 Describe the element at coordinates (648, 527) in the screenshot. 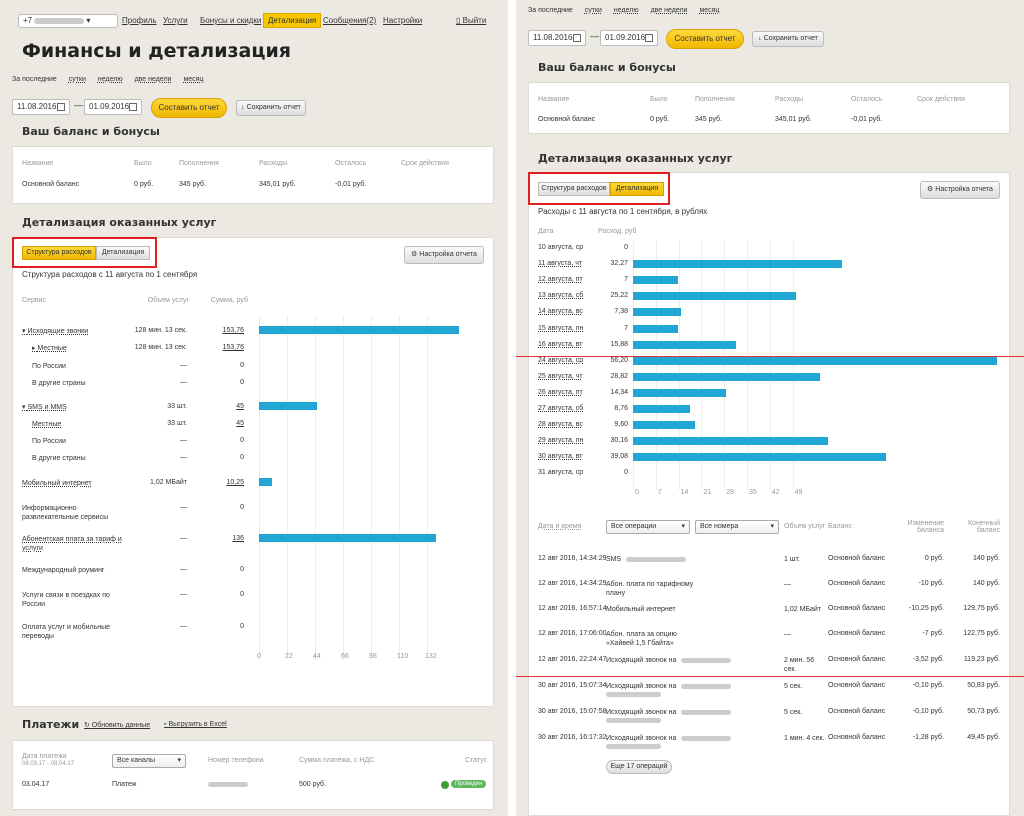

I see `ops-type-select: Все операции` at that location.